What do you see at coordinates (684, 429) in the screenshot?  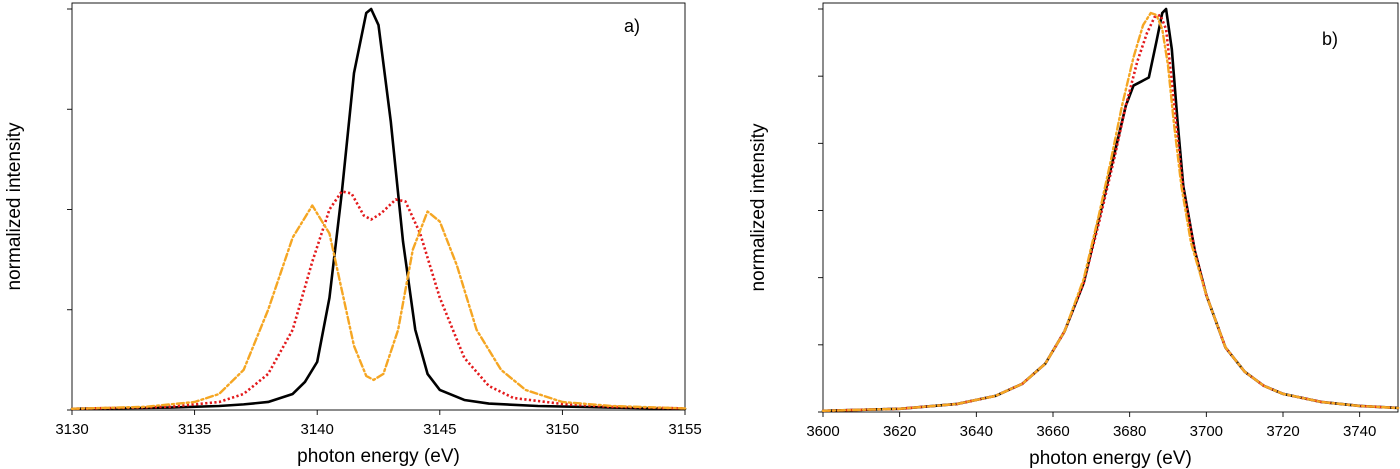 I see `x-tick-label: 3155` at bounding box center [684, 429].